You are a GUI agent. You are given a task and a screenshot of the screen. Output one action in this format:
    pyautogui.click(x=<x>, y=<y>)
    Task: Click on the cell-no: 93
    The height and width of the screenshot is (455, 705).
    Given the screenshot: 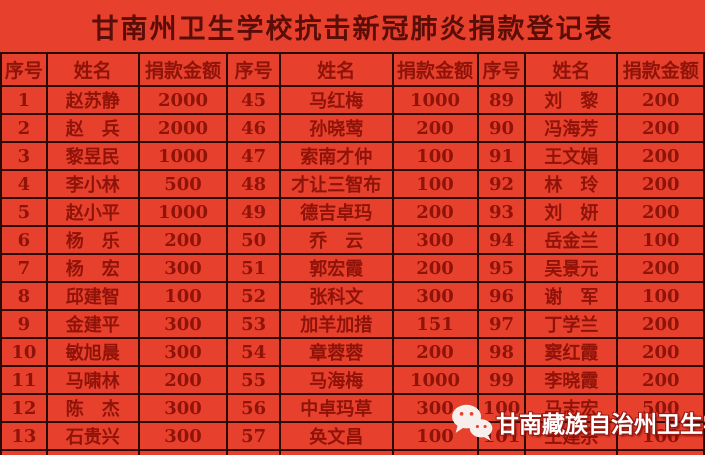 What is the action you would take?
    pyautogui.click(x=501, y=212)
    